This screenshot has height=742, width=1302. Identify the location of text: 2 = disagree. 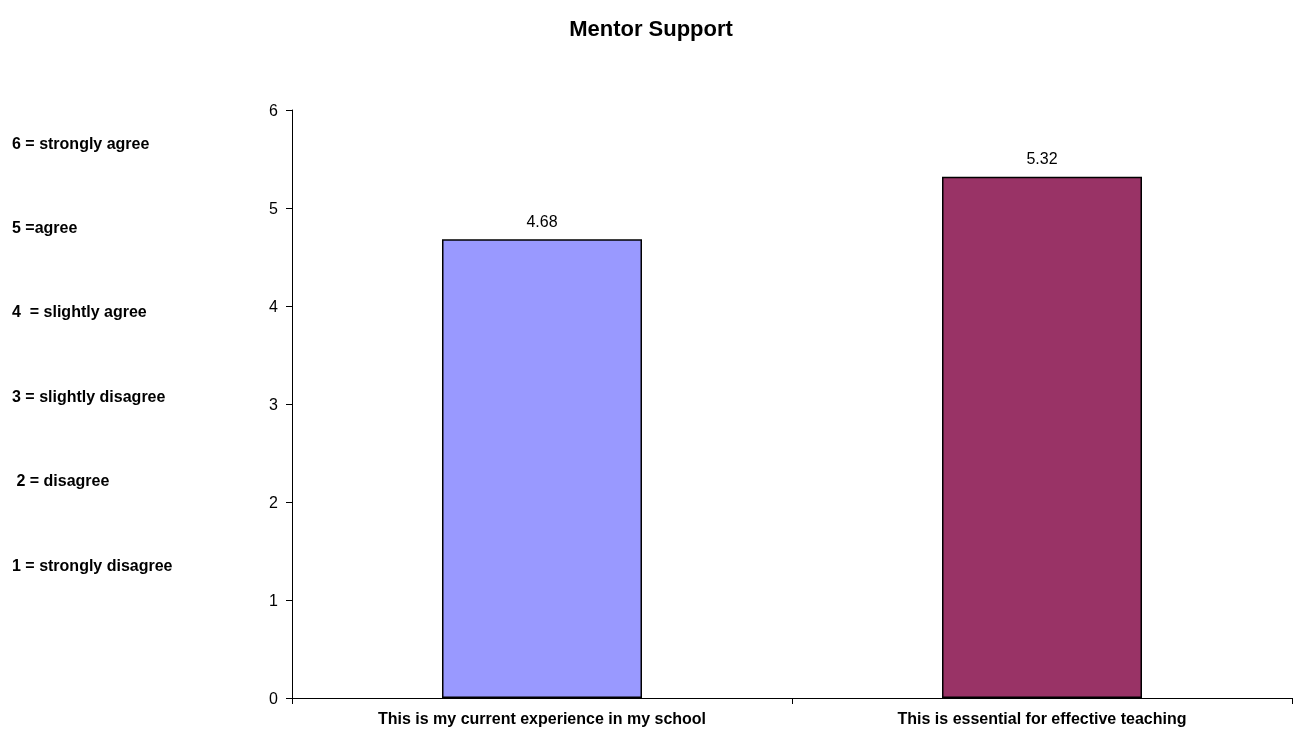
(61, 481).